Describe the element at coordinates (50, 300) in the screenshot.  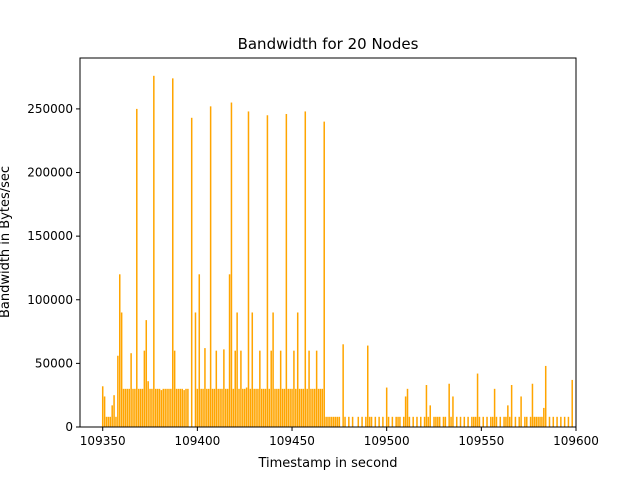
I see `y-tick-label: 100000` at that location.